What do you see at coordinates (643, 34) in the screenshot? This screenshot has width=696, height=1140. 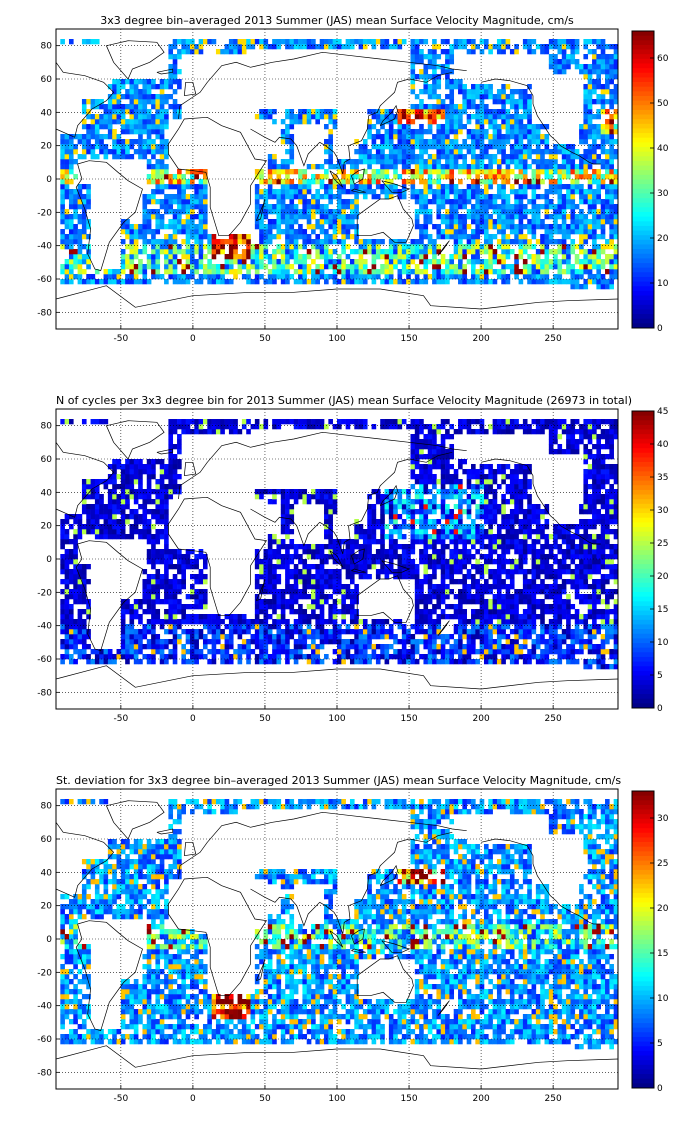 I see `colorbar-segment` at bounding box center [643, 34].